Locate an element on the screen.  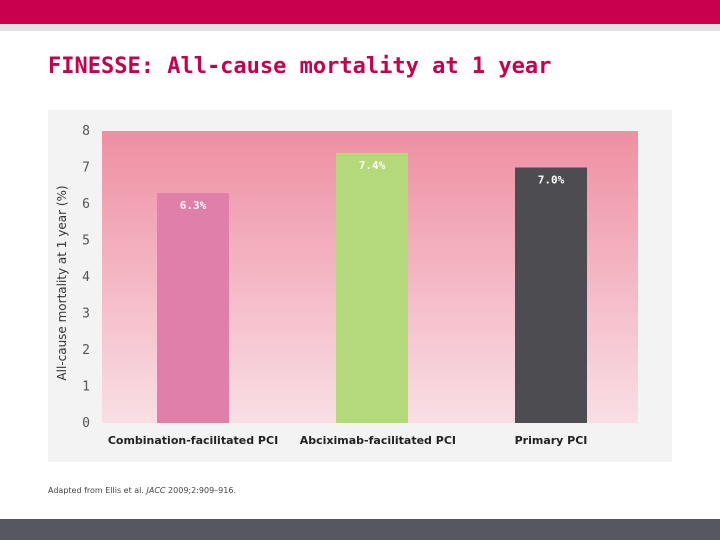
y-tick-label: 6 is located at coordinates (86, 204).